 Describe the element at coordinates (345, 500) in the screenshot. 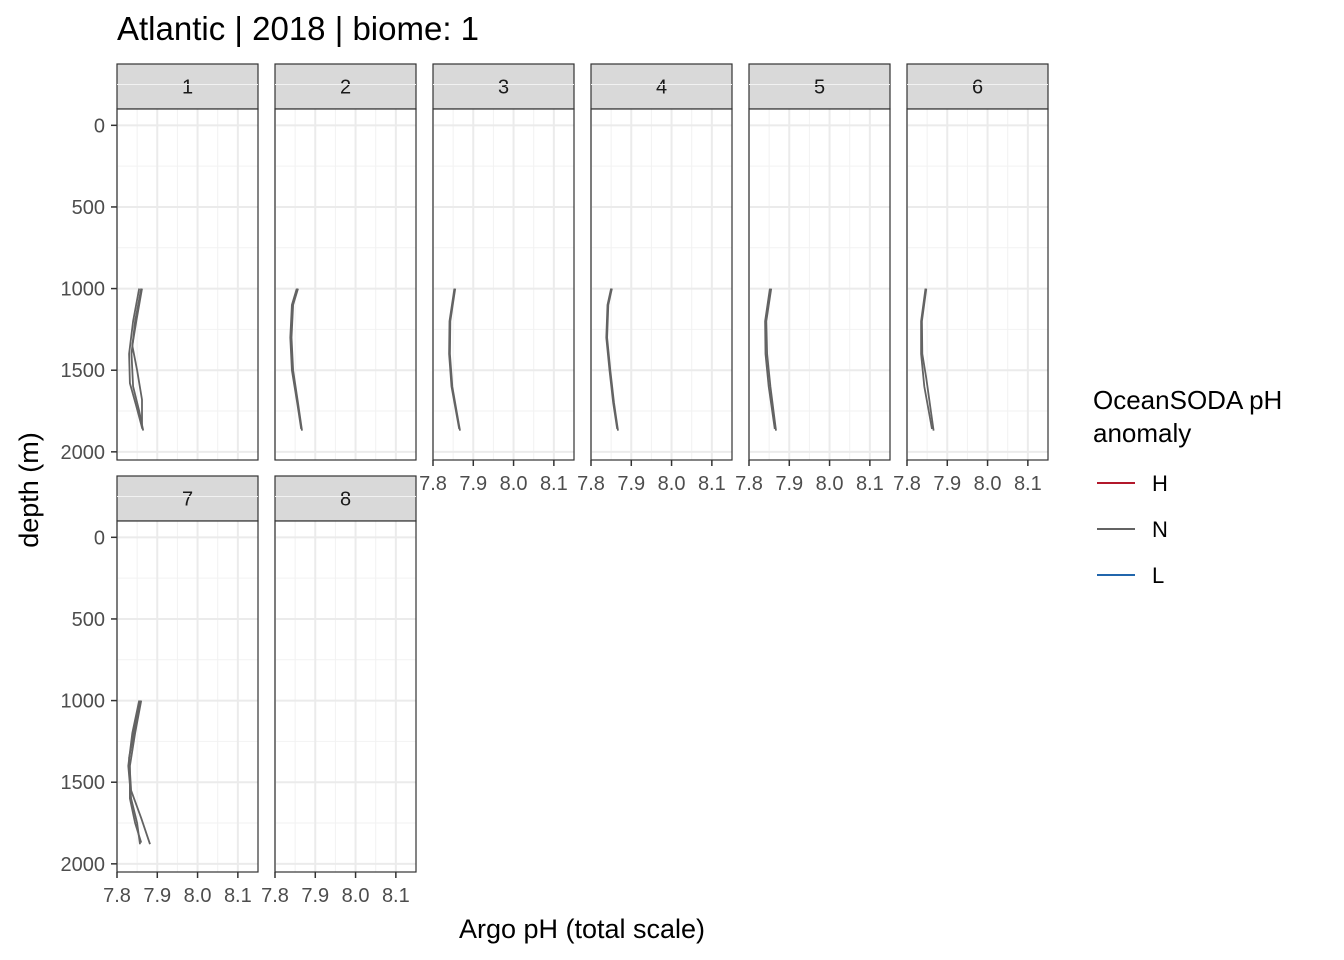

I see `facet-strip-label: 8` at that location.